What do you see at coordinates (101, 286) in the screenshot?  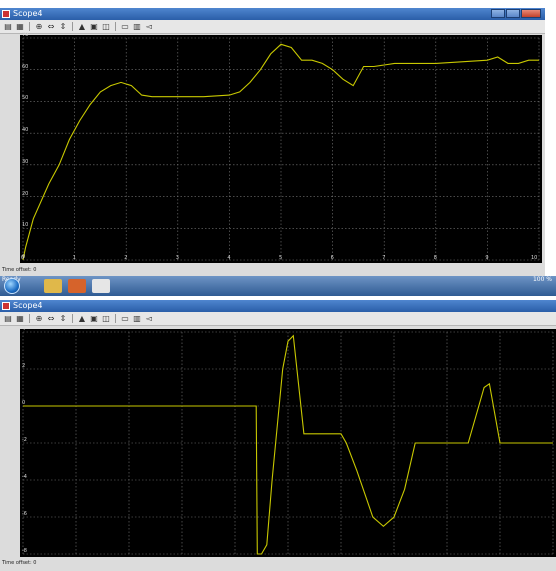 I see `taskbar-matlab-icon` at bounding box center [101, 286].